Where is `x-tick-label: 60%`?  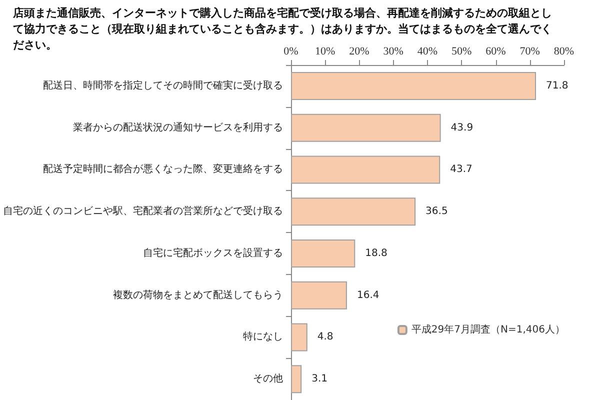
x-tick-label: 60% is located at coordinates (496, 52).